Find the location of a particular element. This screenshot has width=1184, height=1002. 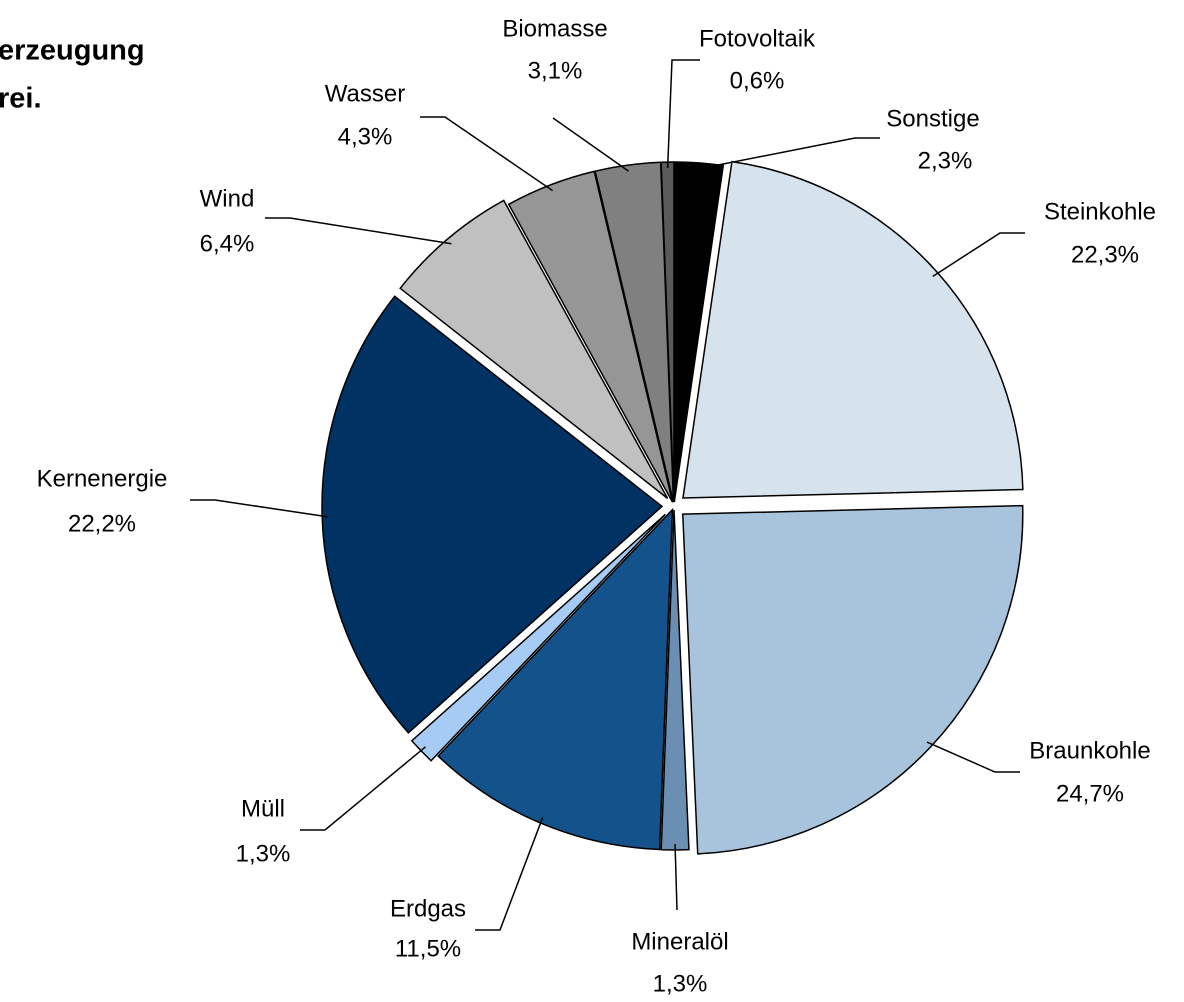

slice-value-label: 6,4% is located at coordinates (227, 243).